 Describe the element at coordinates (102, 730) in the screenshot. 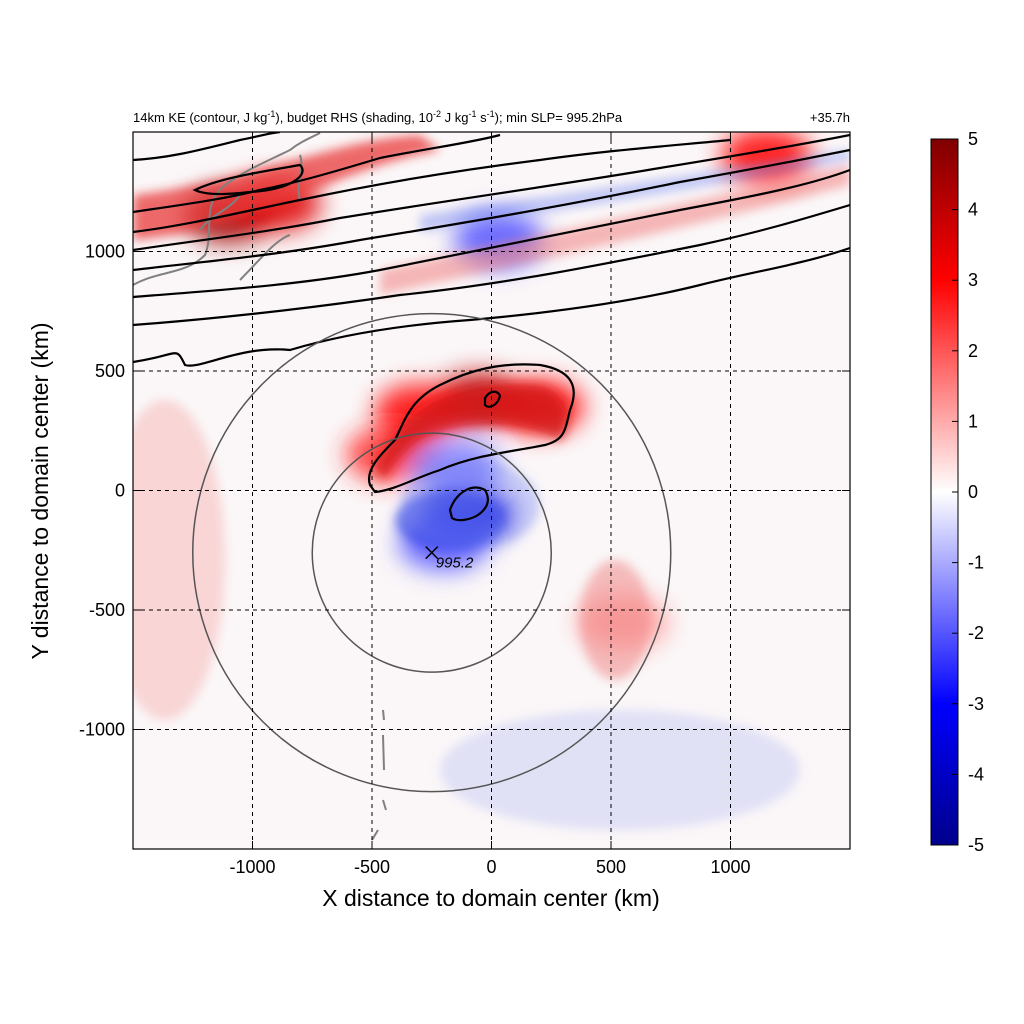

I see `y-tick-label: -1000` at that location.